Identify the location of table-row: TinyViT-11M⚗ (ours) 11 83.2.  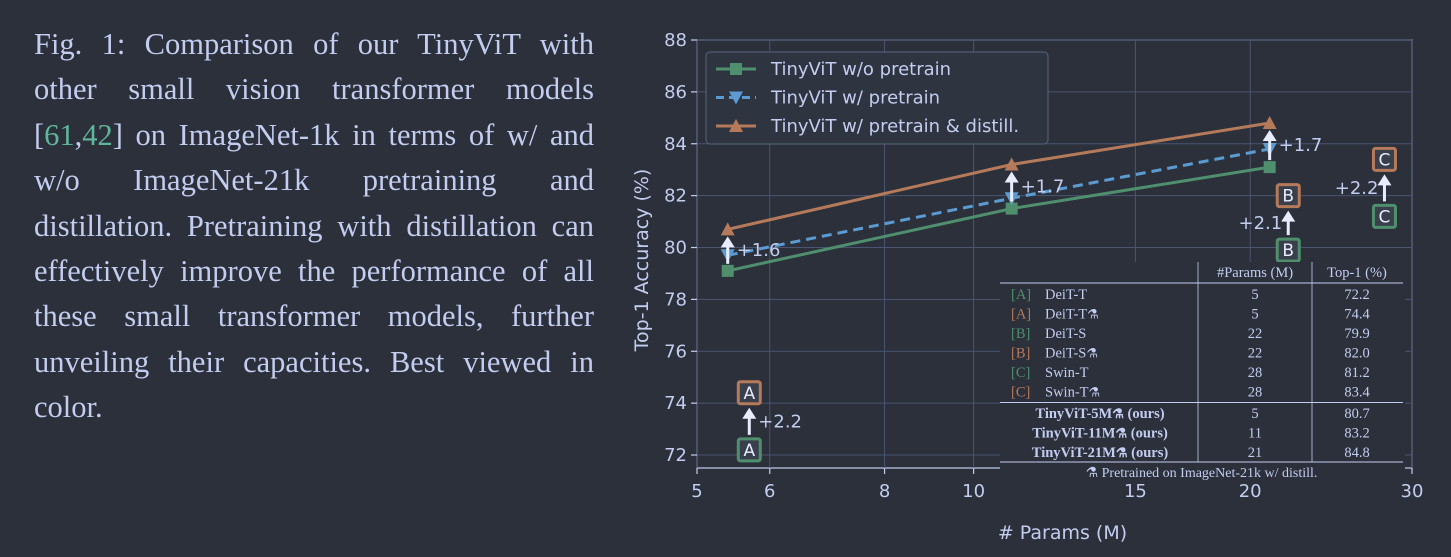
(1201, 434).